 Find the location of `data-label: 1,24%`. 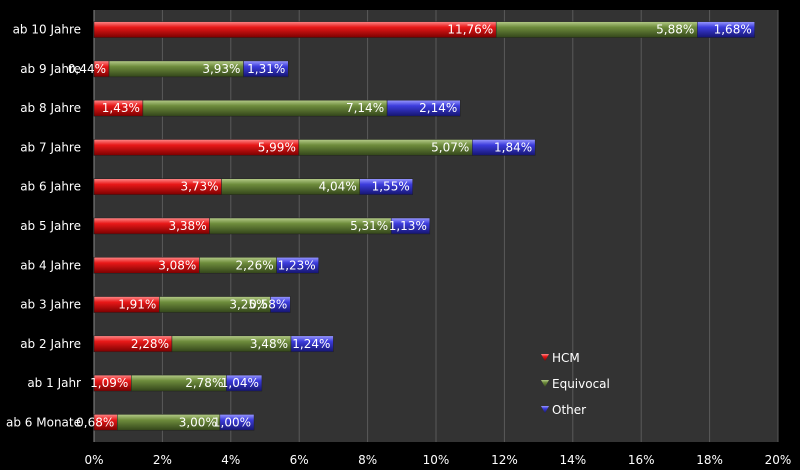

data-label: 1,24% is located at coordinates (311, 344).